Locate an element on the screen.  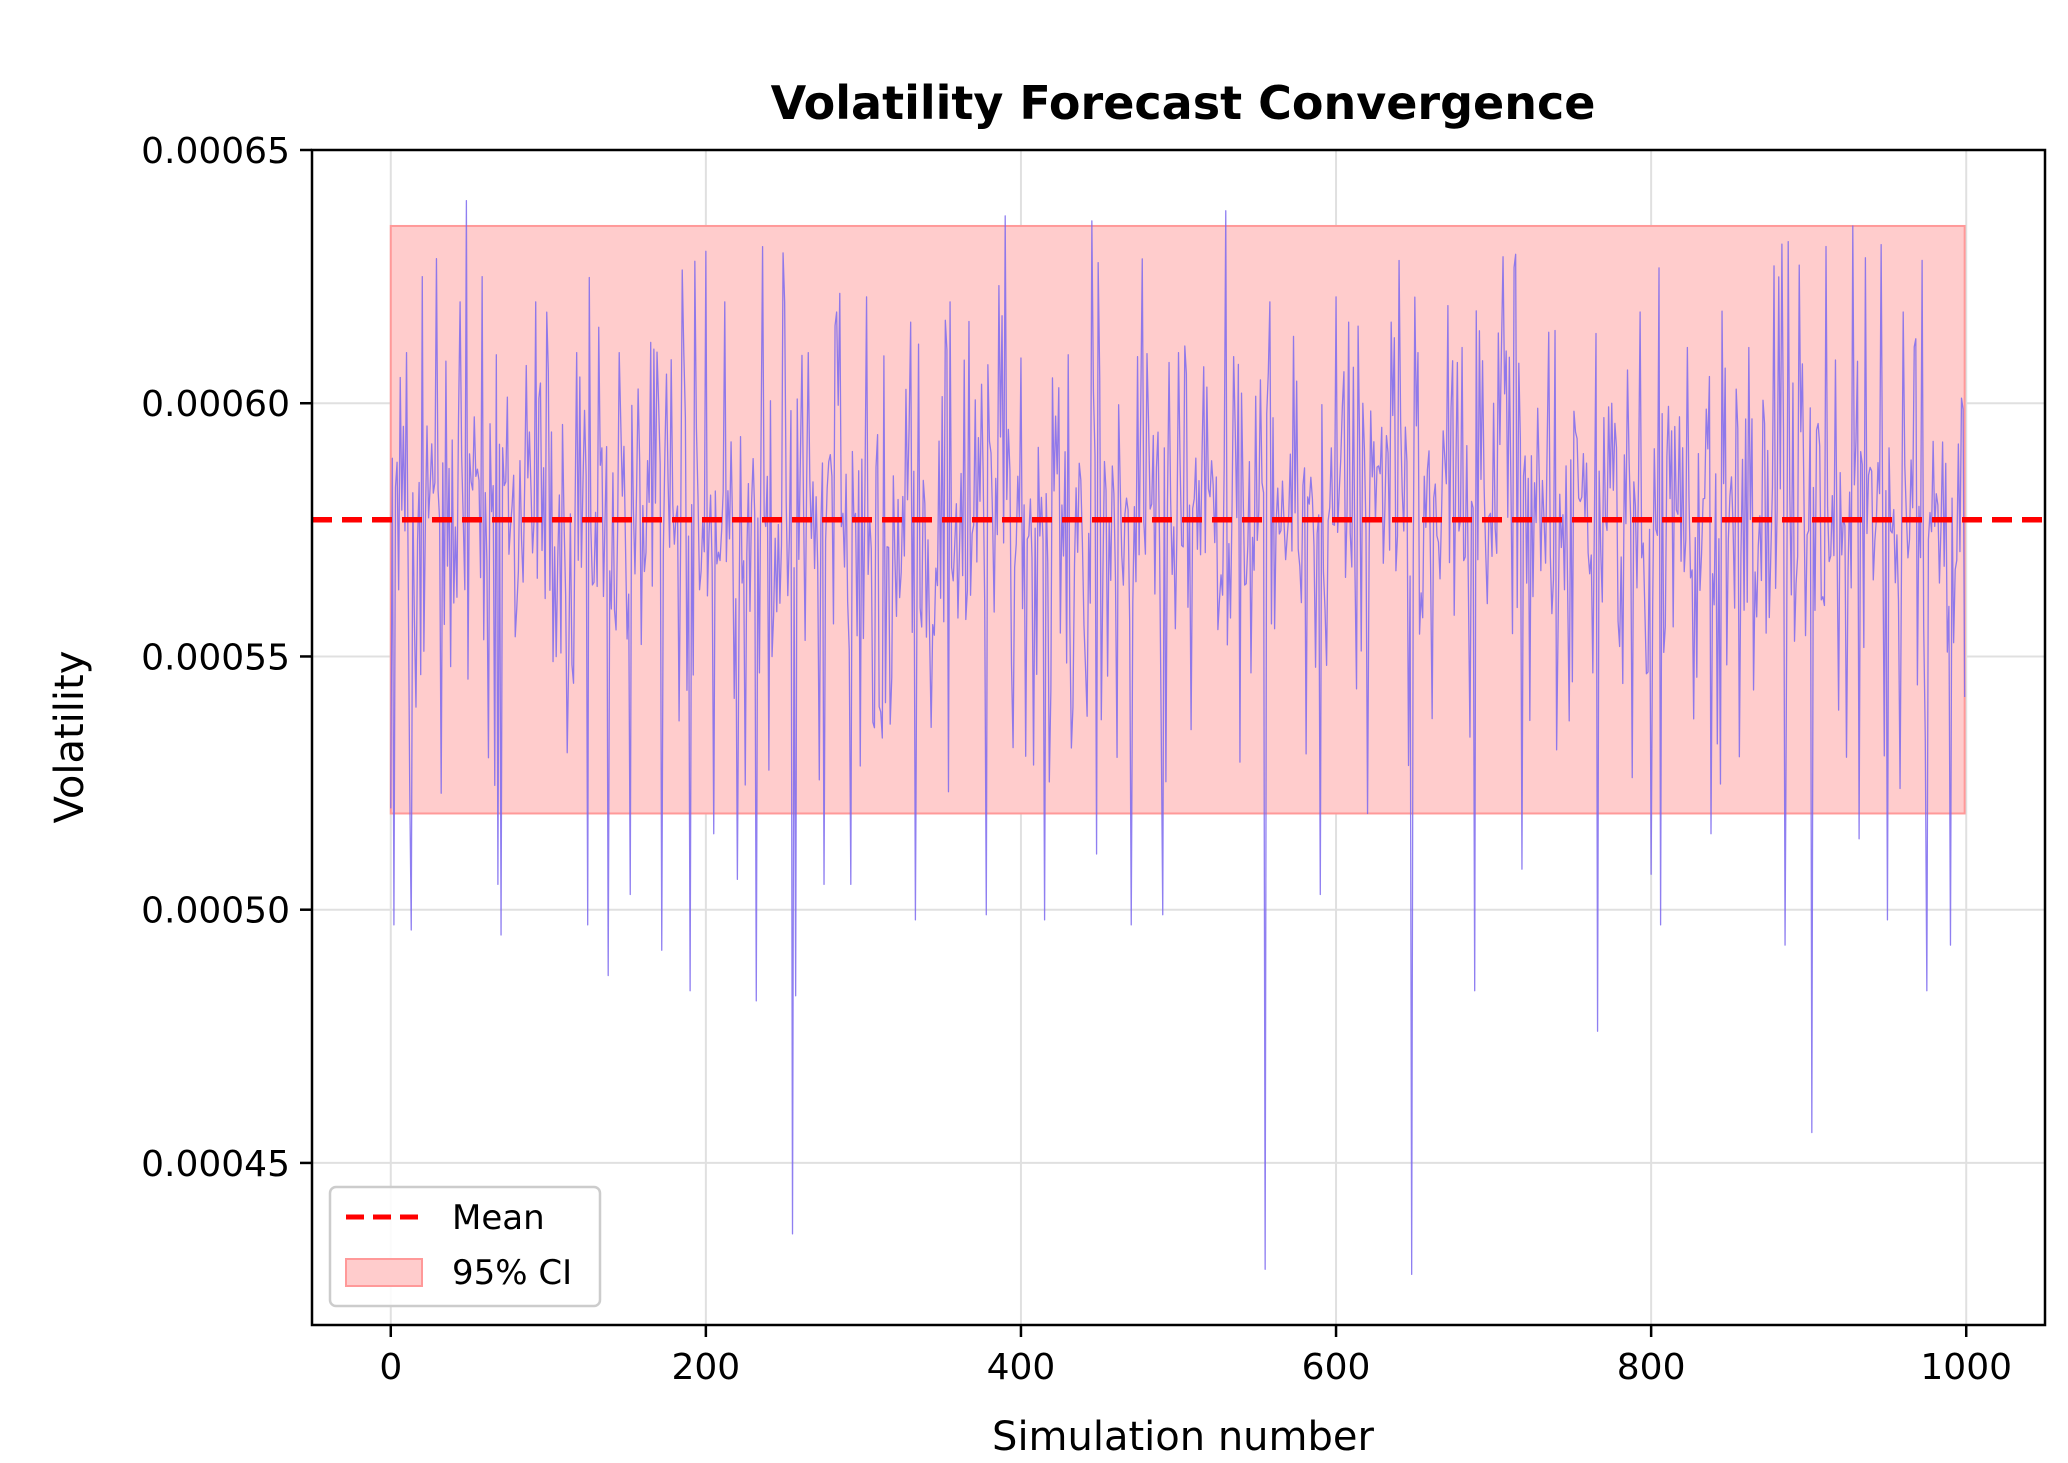
chart-title: Volatility Forecast Convergence is located at coordinates (1183, 103).